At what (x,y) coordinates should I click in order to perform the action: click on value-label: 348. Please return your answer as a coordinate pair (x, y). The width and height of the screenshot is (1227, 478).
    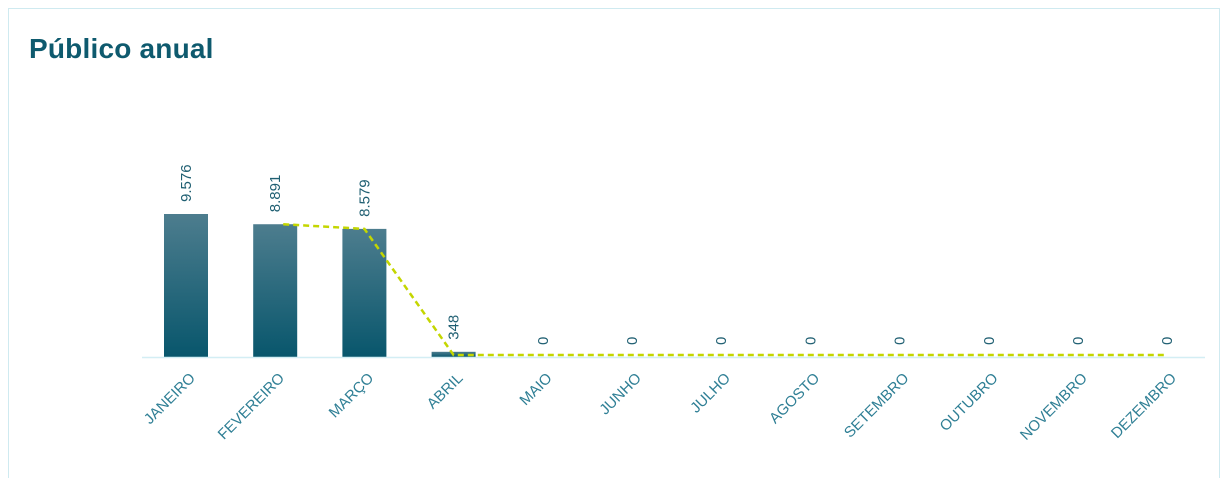
    Looking at the image, I should click on (454, 327).